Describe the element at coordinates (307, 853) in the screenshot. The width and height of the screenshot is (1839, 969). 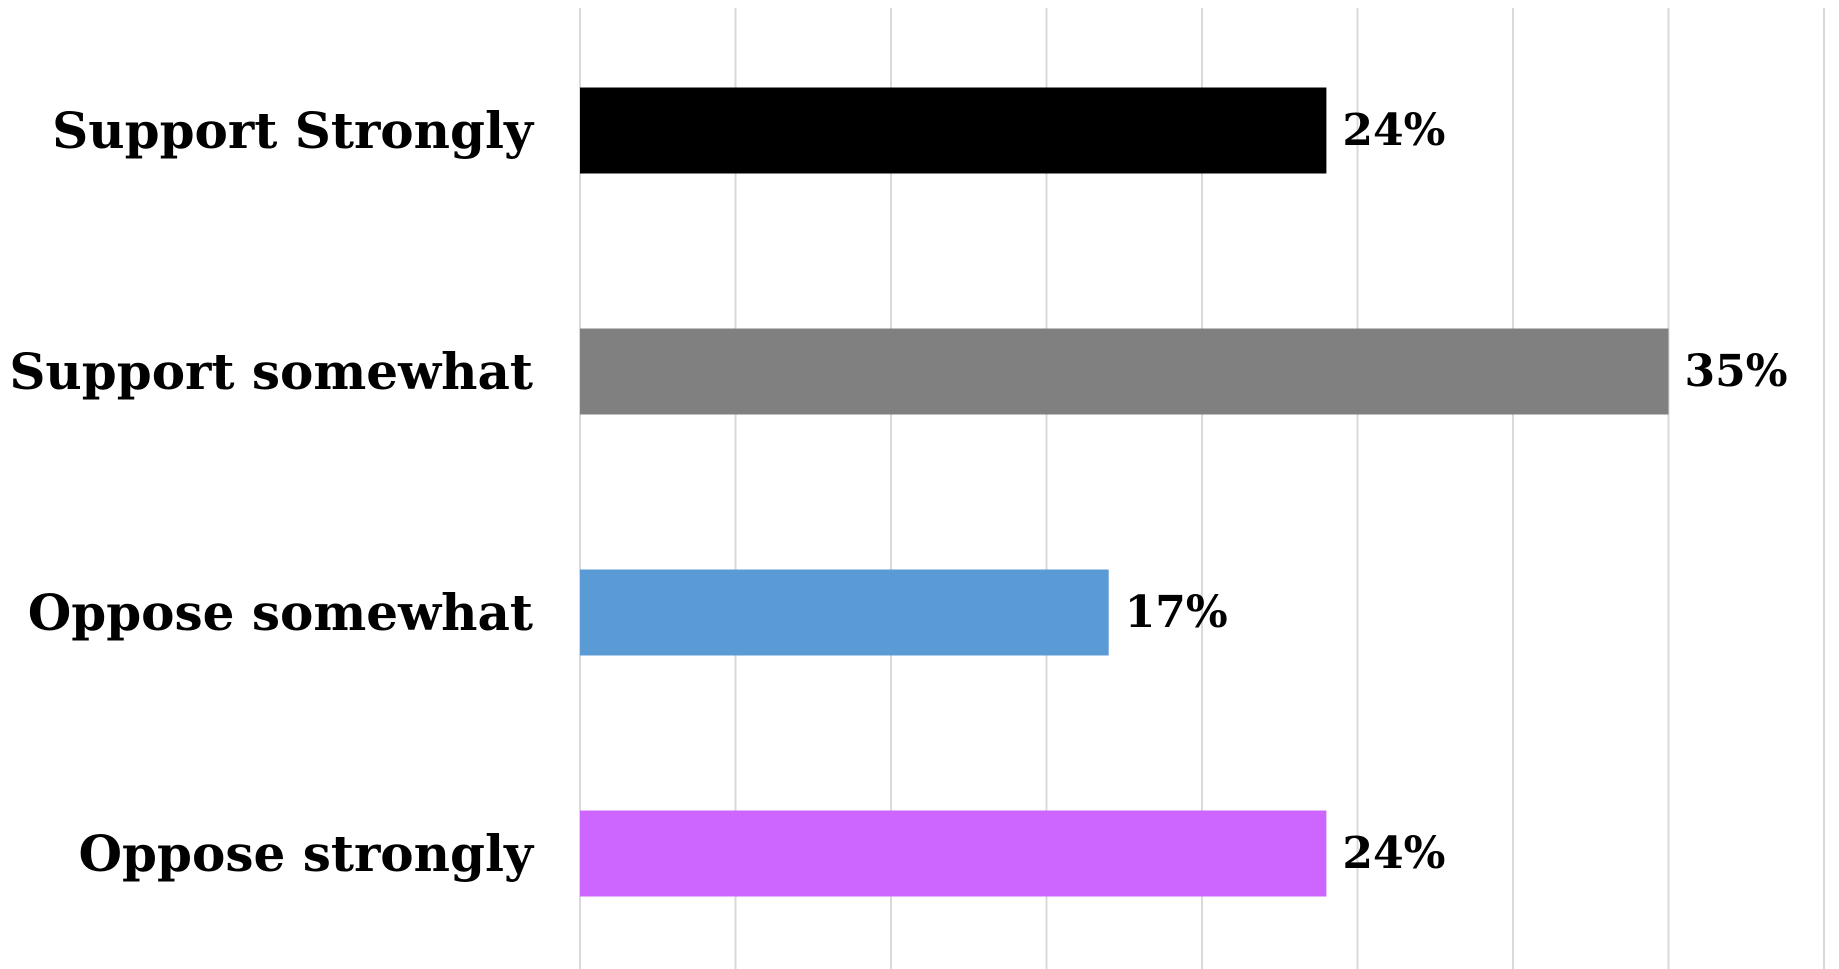
I see `category-label: Oppose strongly` at that location.